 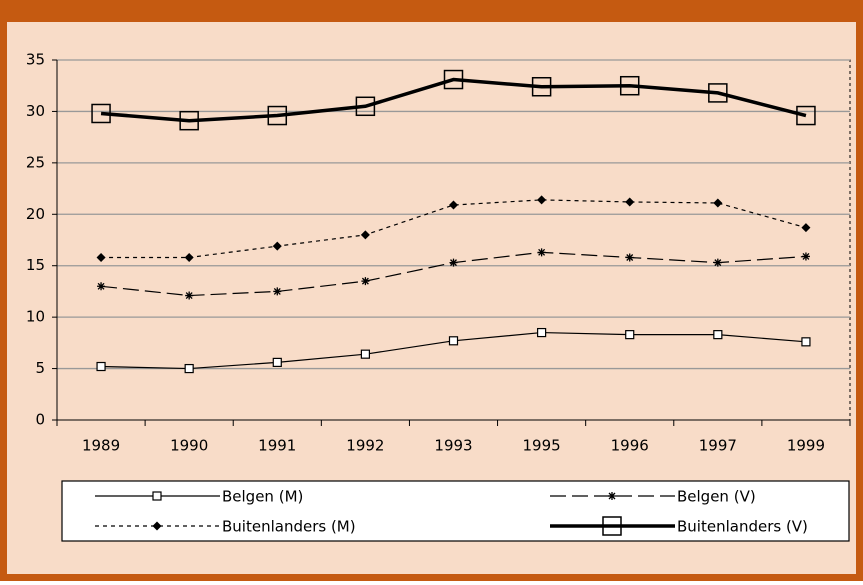 What do you see at coordinates (453, 446) in the screenshot?
I see `x-tick-label: 1993` at bounding box center [453, 446].